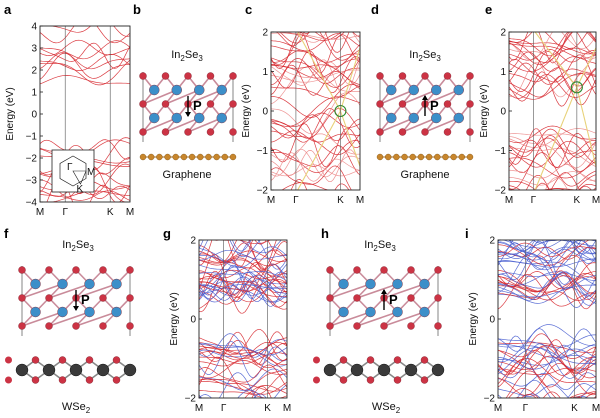 This screenshot has height=418, width=600. What do you see at coordinates (577, 200) in the screenshot?
I see `xtick-label-e: K` at bounding box center [577, 200].